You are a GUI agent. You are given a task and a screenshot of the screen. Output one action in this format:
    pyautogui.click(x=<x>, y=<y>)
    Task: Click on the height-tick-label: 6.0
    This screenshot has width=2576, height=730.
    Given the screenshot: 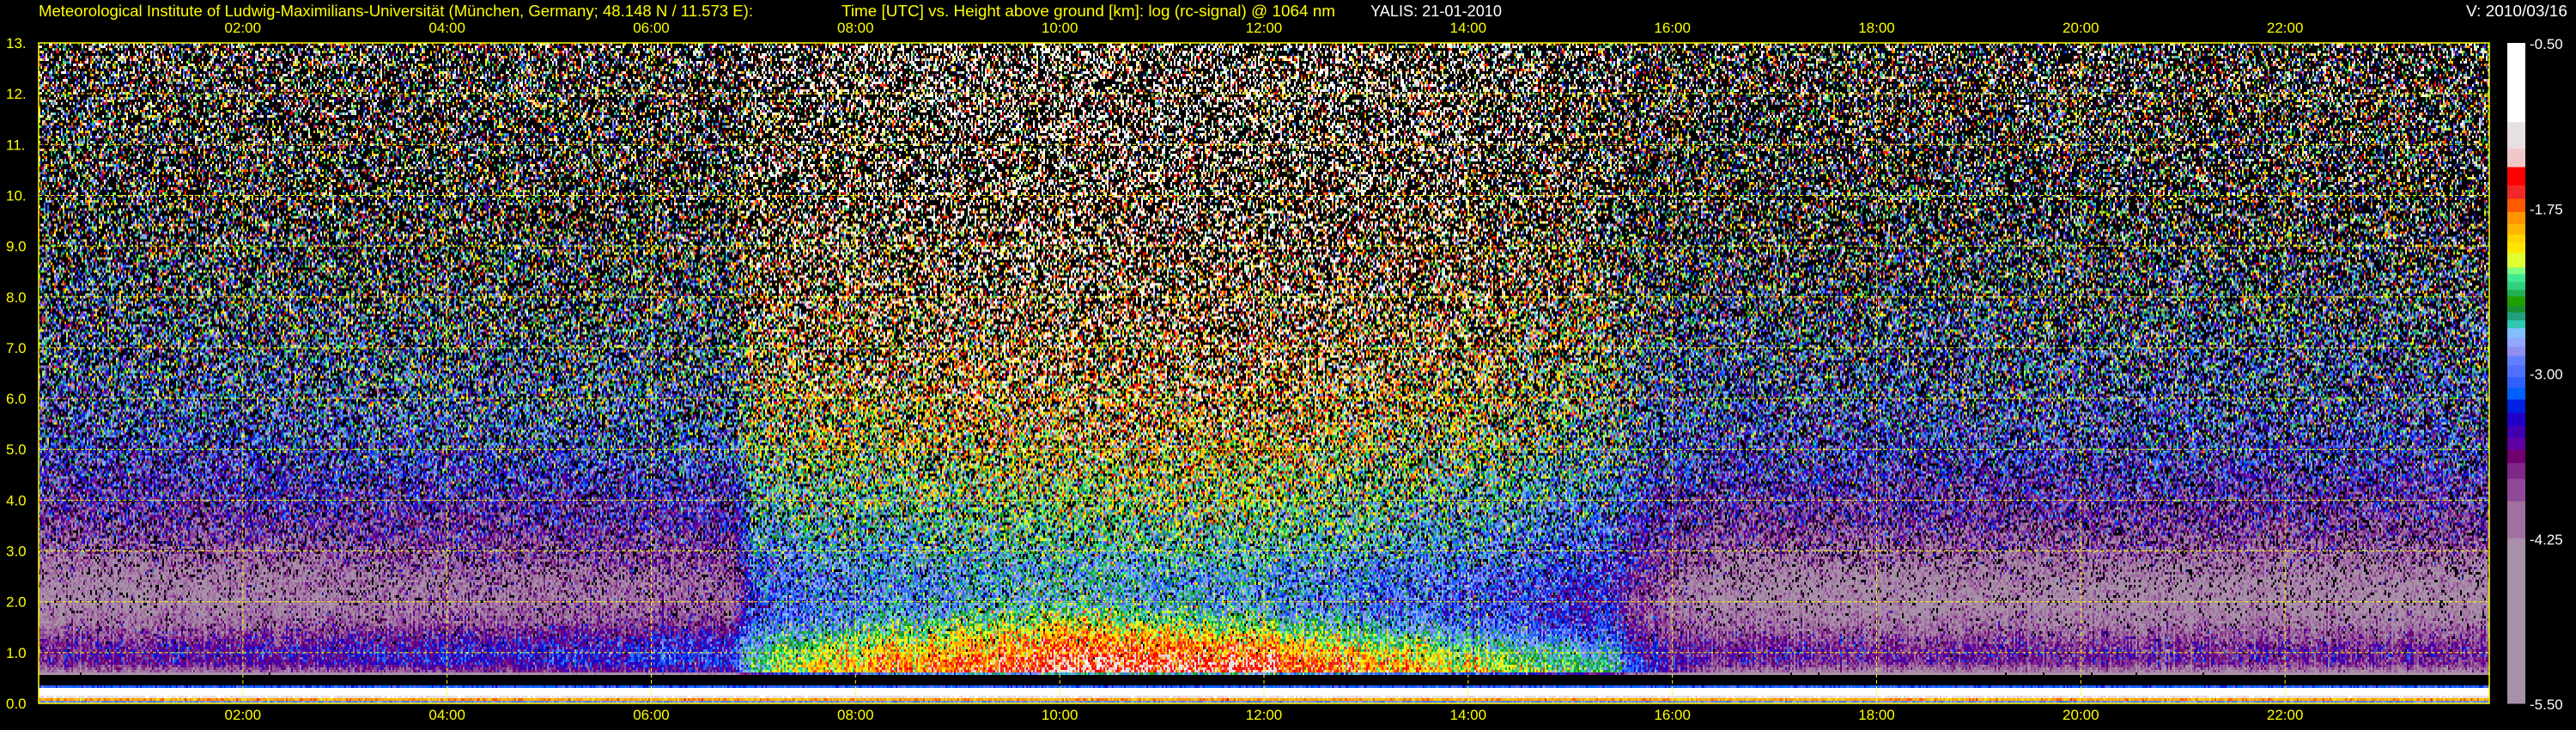 What is the action you would take?
    pyautogui.click(x=16, y=399)
    